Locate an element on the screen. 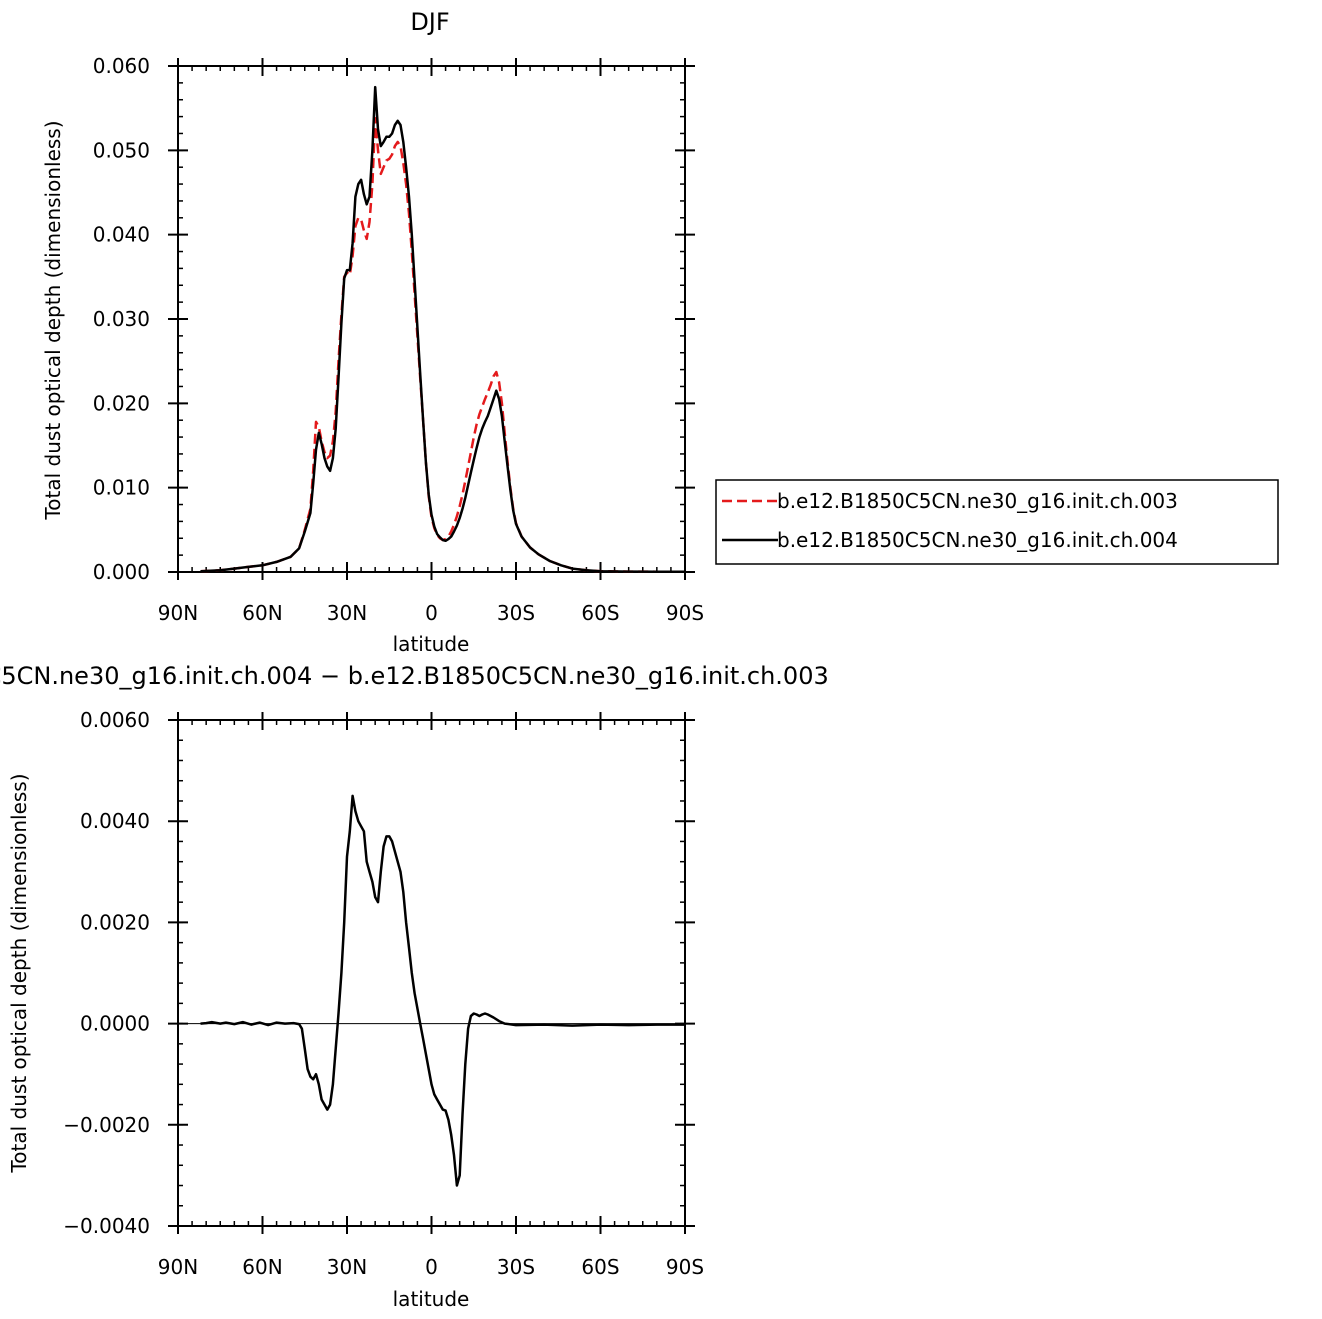 This screenshot has width=1322, height=1319. bottom-y-tick-label: 0.0060 is located at coordinates (115, 720).